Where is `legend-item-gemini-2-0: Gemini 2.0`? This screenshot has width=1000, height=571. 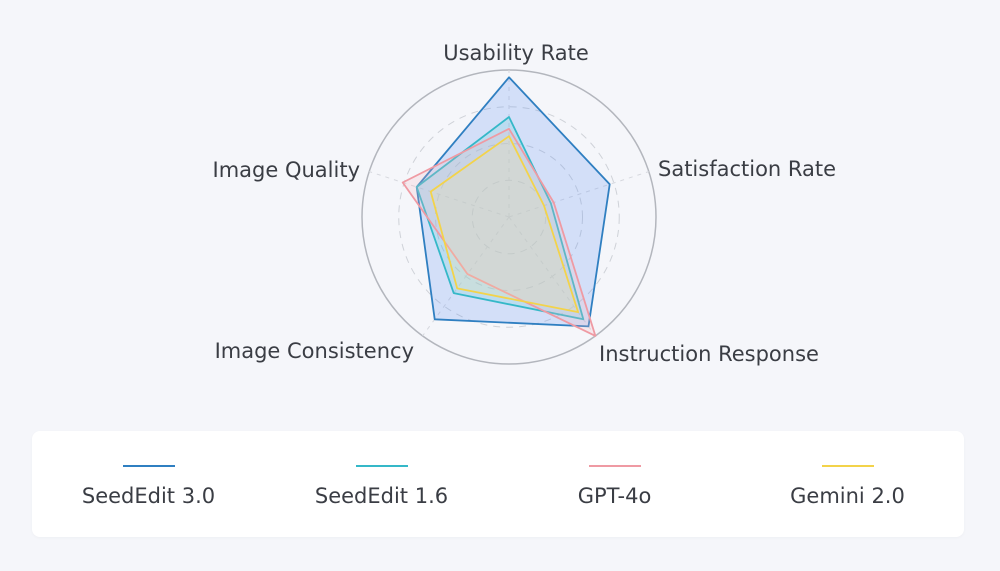
legend-item-gemini-2-0: Gemini 2.0 is located at coordinates (847, 484).